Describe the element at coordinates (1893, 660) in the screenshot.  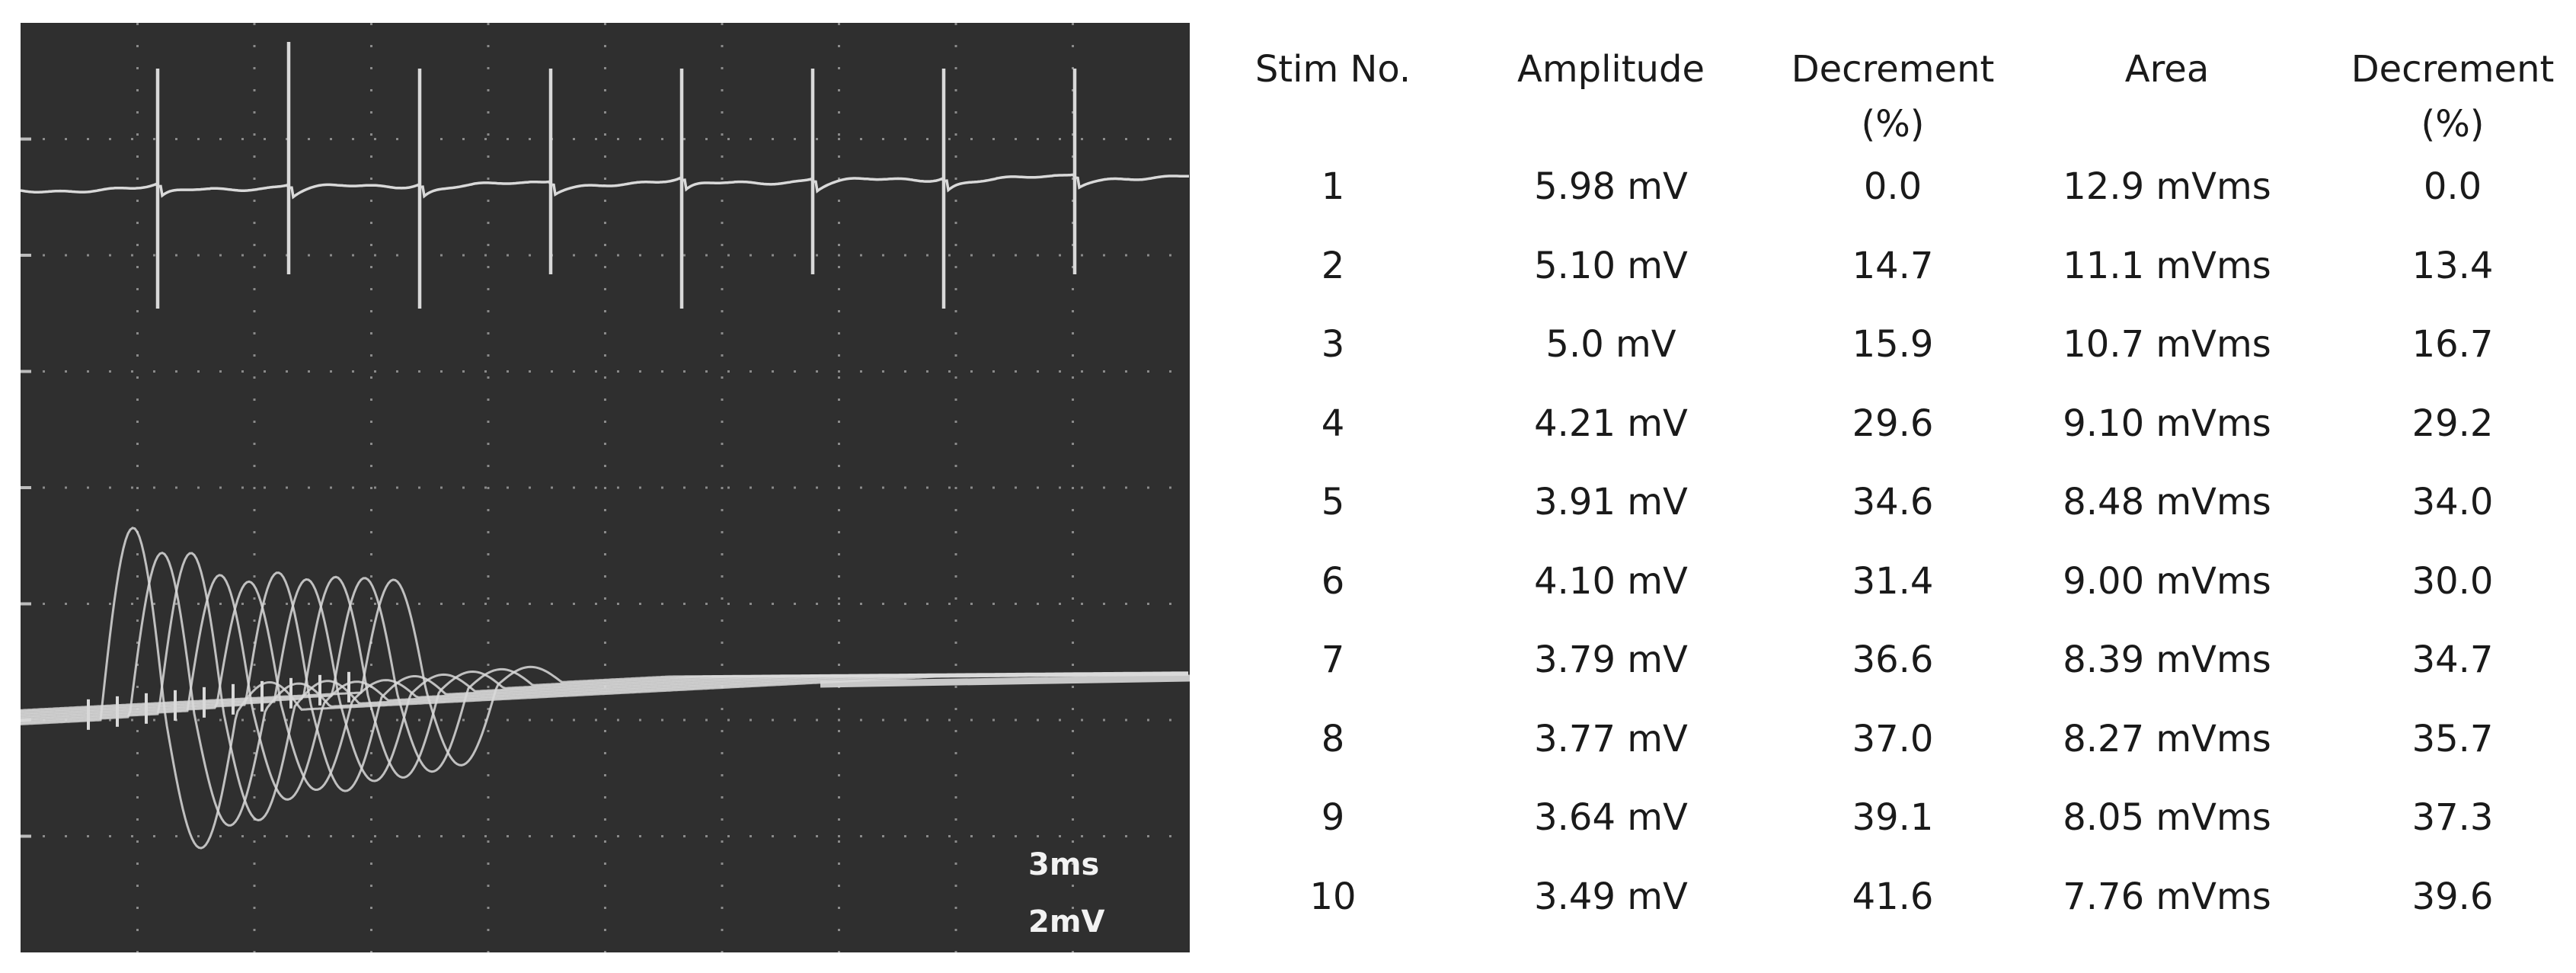
I see `cell-amplitude-decrement: 36.6` at that location.